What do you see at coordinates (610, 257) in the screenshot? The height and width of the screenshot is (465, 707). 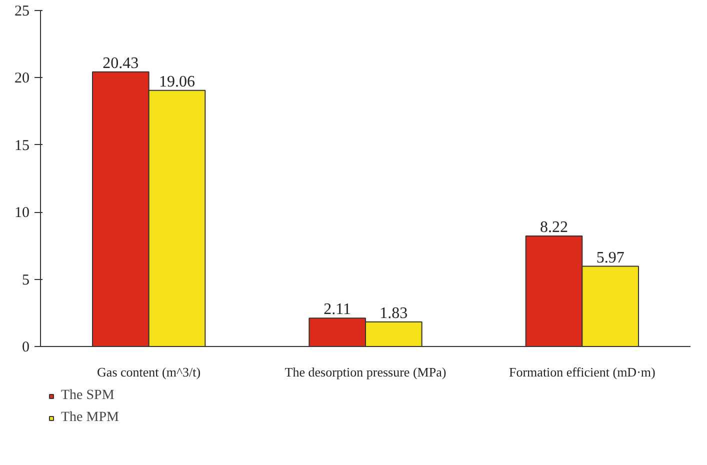 I see `data-label: 5.97` at bounding box center [610, 257].